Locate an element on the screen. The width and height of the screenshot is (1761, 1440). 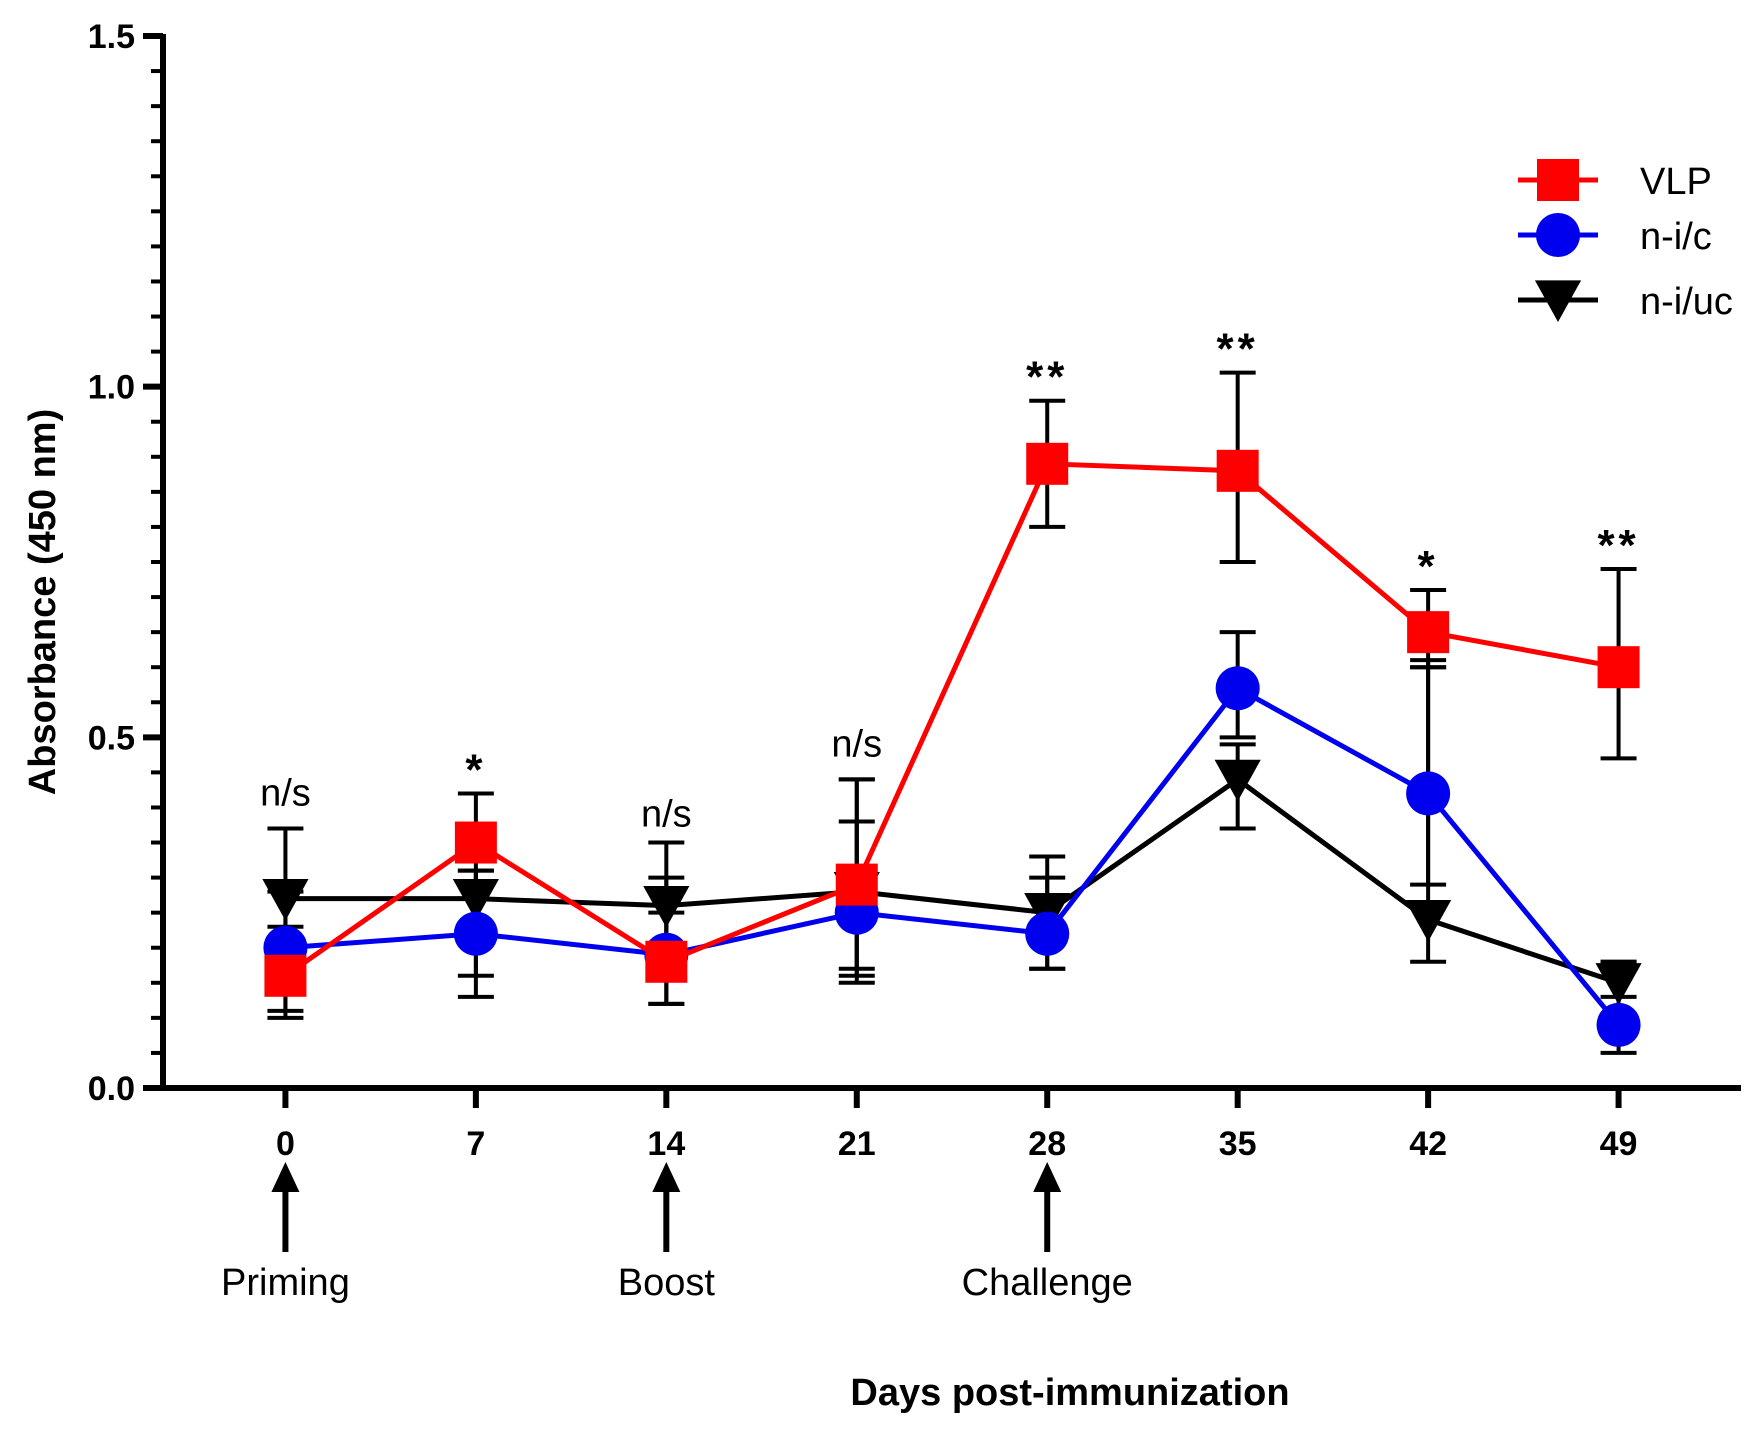
y-tick-label: 1.5 is located at coordinates (111, 37).